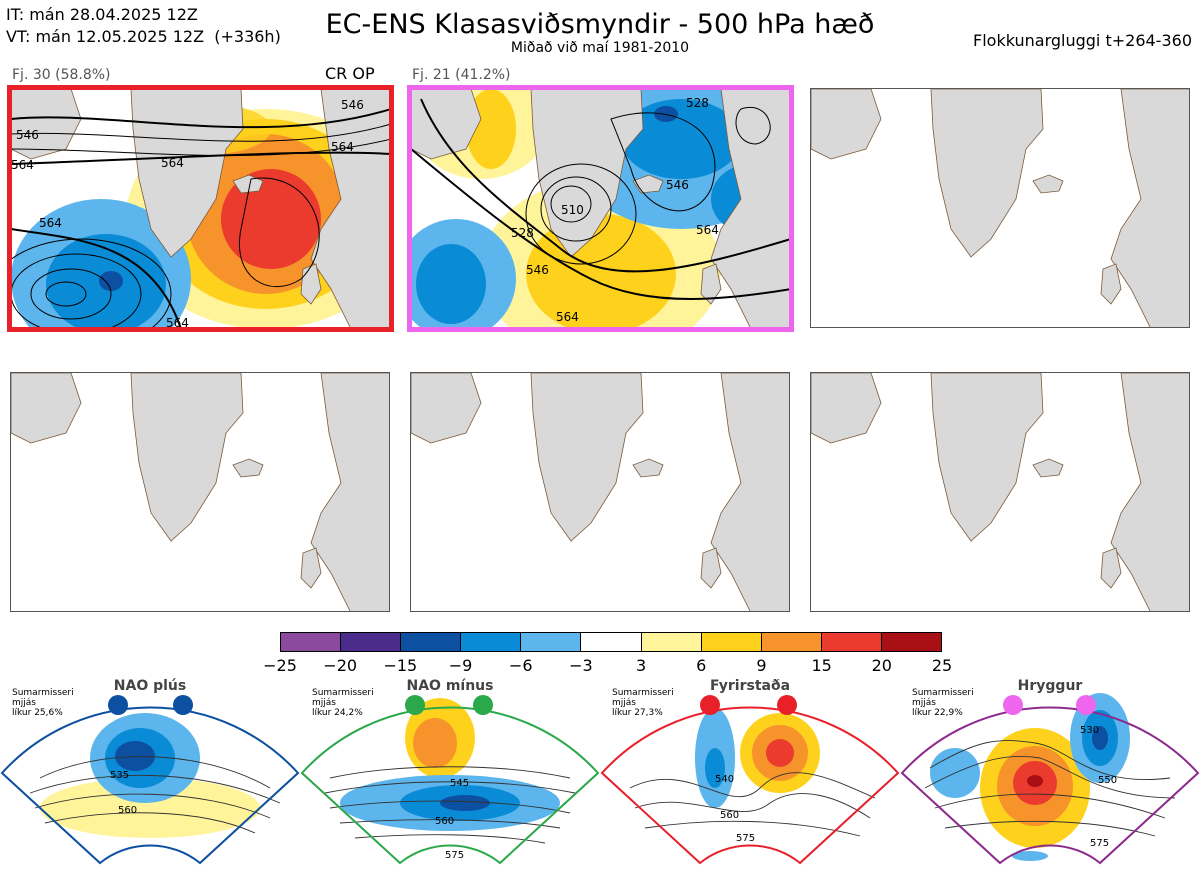  Describe the element at coordinates (1107, 780) in the screenshot. I see `contour-label: 550` at that location.